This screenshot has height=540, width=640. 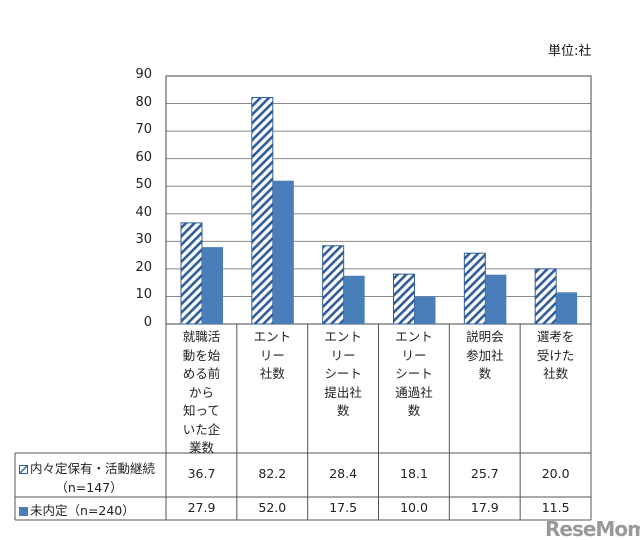 I want to click on solid-swatch-icon, so click(x=23, y=511).